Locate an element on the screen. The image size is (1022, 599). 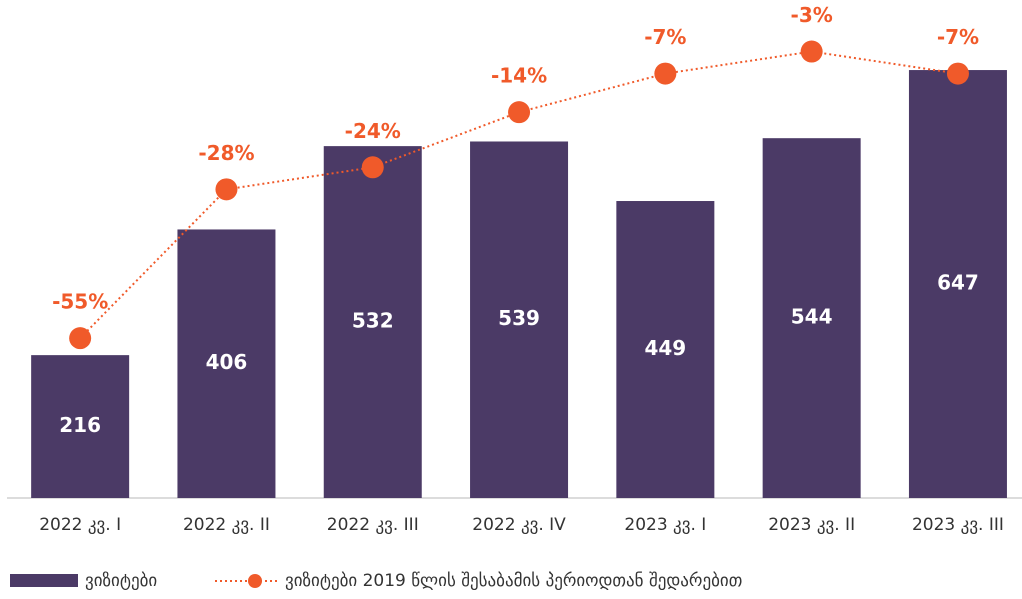
x-tick-label: 2023 კვ. I is located at coordinates (665, 525).